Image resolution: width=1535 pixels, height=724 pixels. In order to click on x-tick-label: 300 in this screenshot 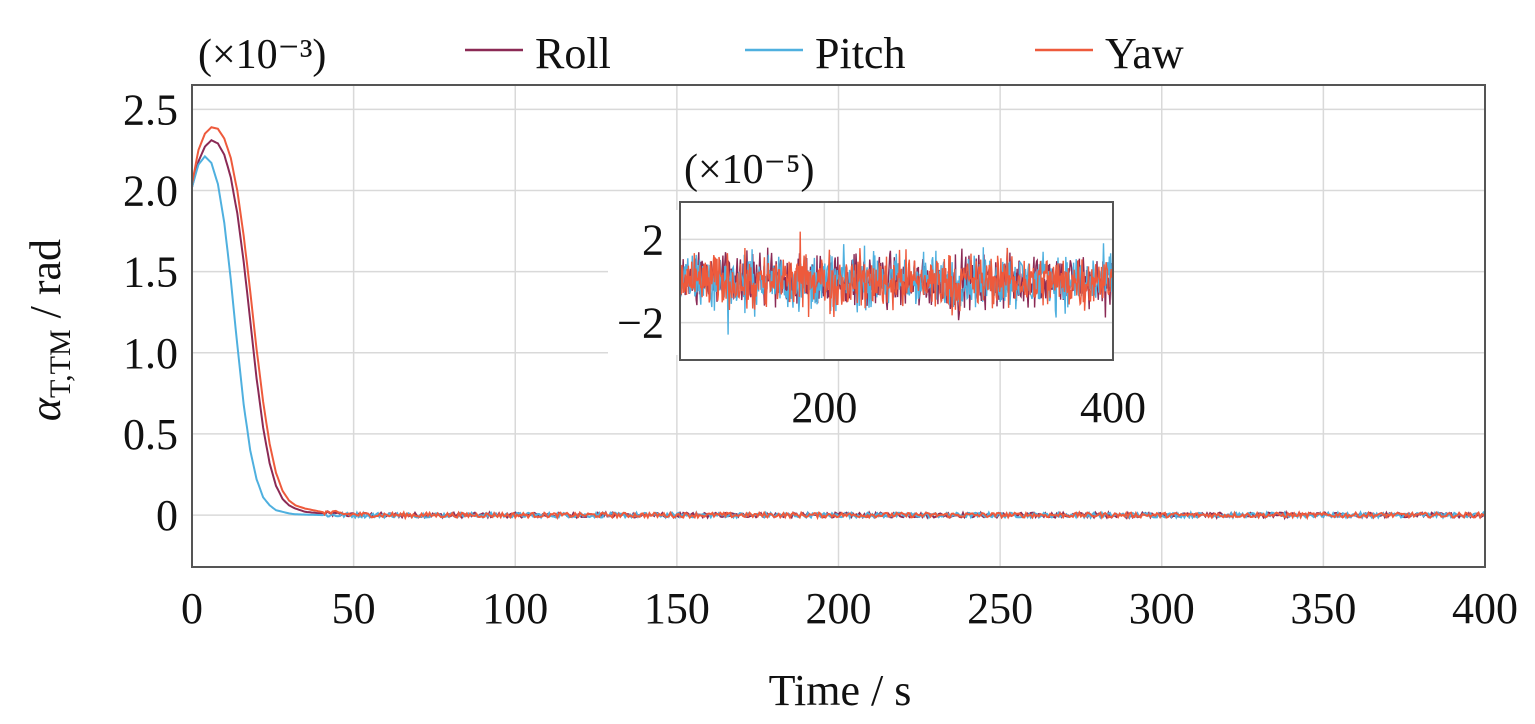, I will do `click(1162, 608)`.